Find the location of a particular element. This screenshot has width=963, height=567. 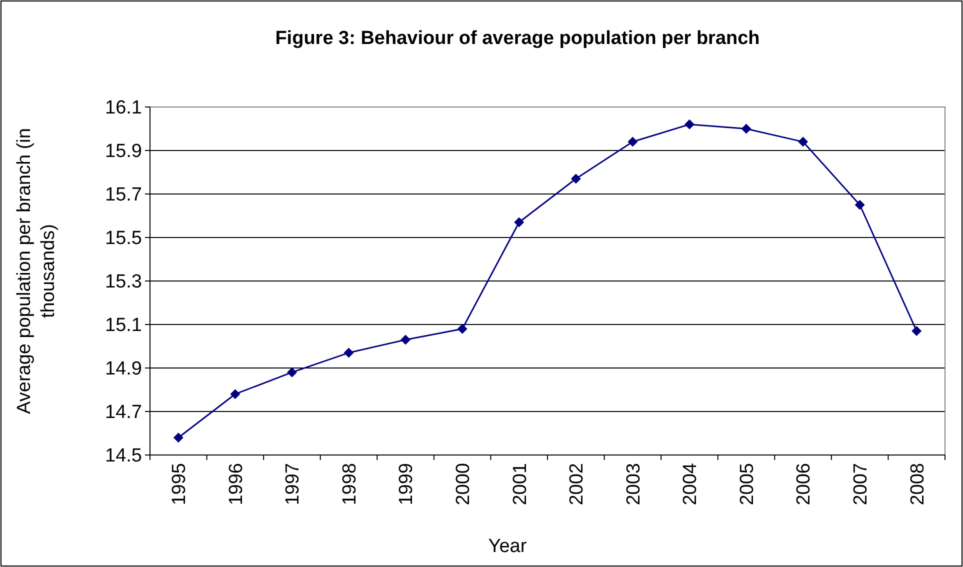

x-tick-label: 2004 is located at coordinates (691, 484).